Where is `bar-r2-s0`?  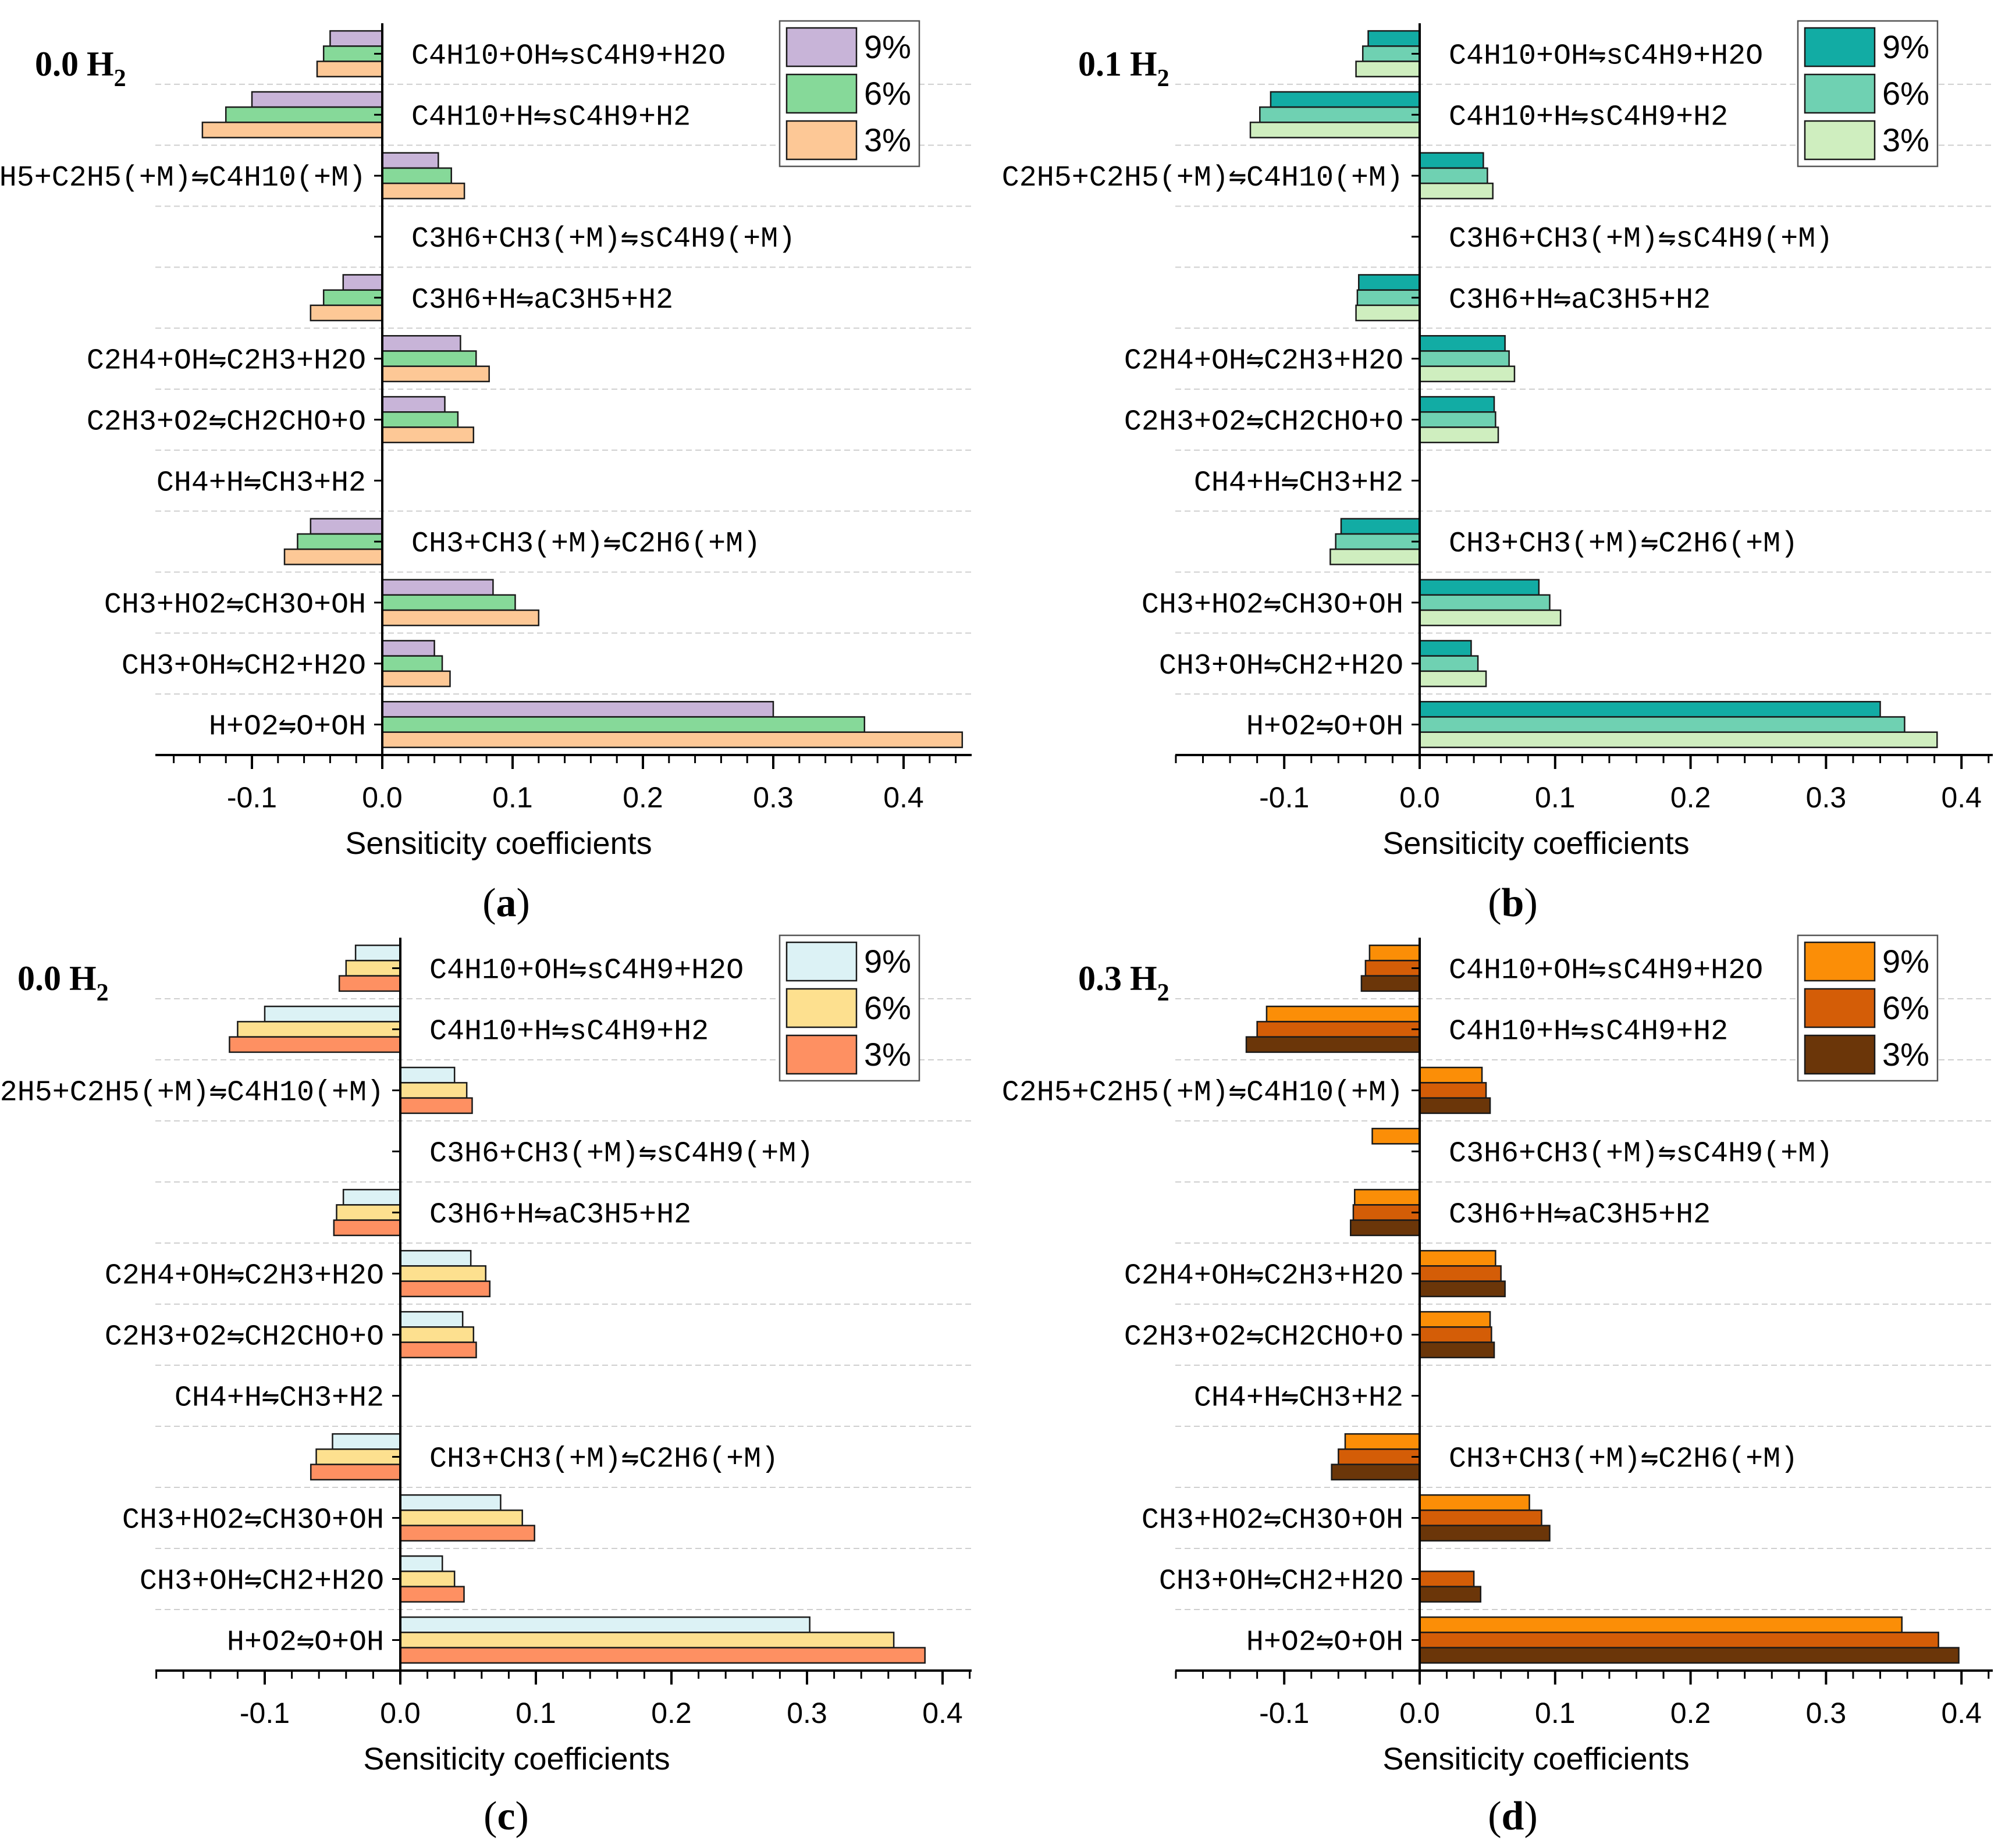 bar-r2-s0 is located at coordinates (427, 1075).